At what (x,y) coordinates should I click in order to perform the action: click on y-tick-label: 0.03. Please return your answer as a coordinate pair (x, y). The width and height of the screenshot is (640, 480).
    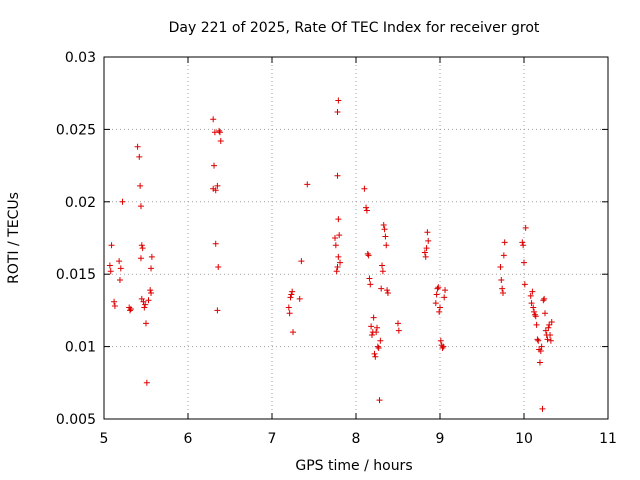
    Looking at the image, I should click on (80, 58).